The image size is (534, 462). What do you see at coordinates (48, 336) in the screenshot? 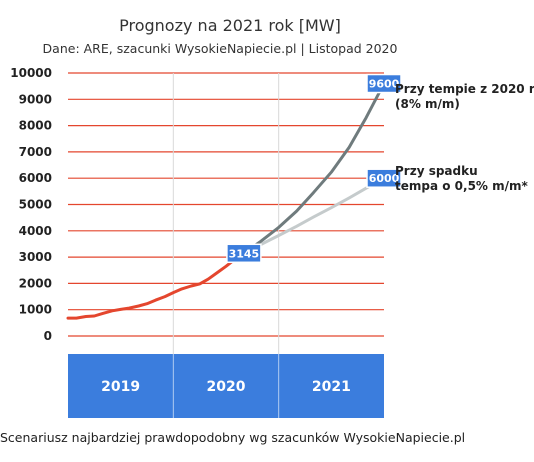
I see `y-tick-label: 0` at bounding box center [48, 336].